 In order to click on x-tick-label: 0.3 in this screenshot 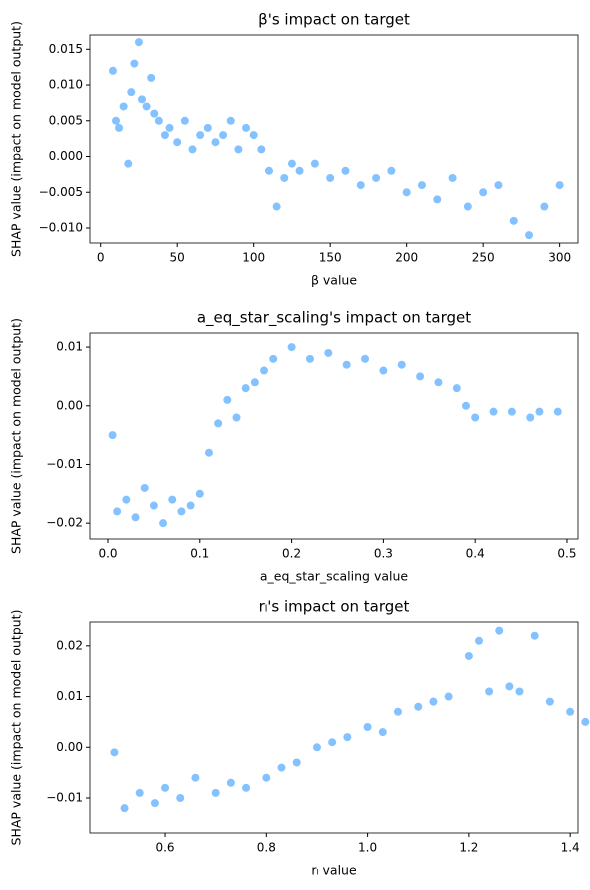, I will do `click(383, 554)`.